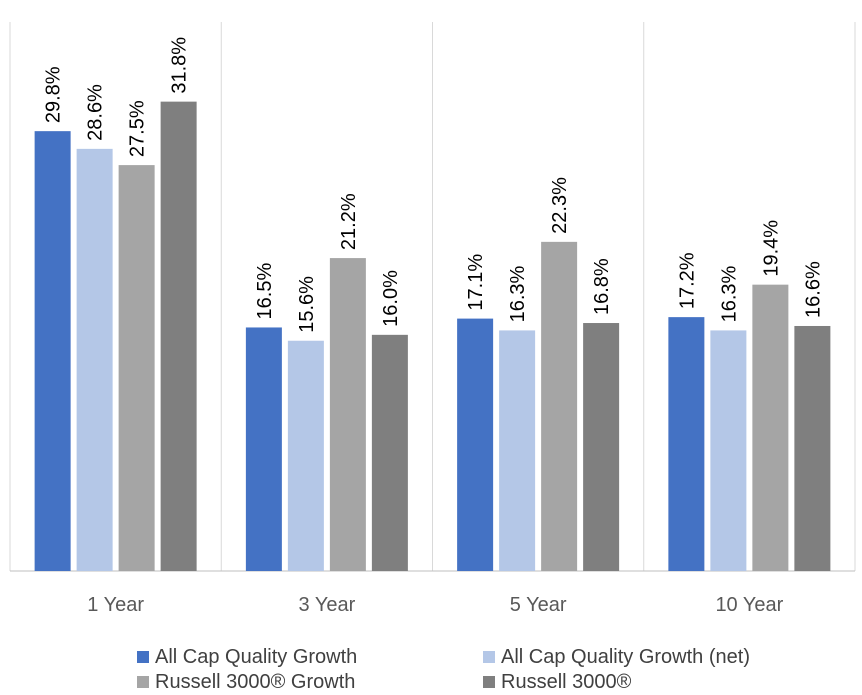 The image size is (862, 695). What do you see at coordinates (180, 65) in the screenshot?
I see `data-label: 31.8%` at bounding box center [180, 65].